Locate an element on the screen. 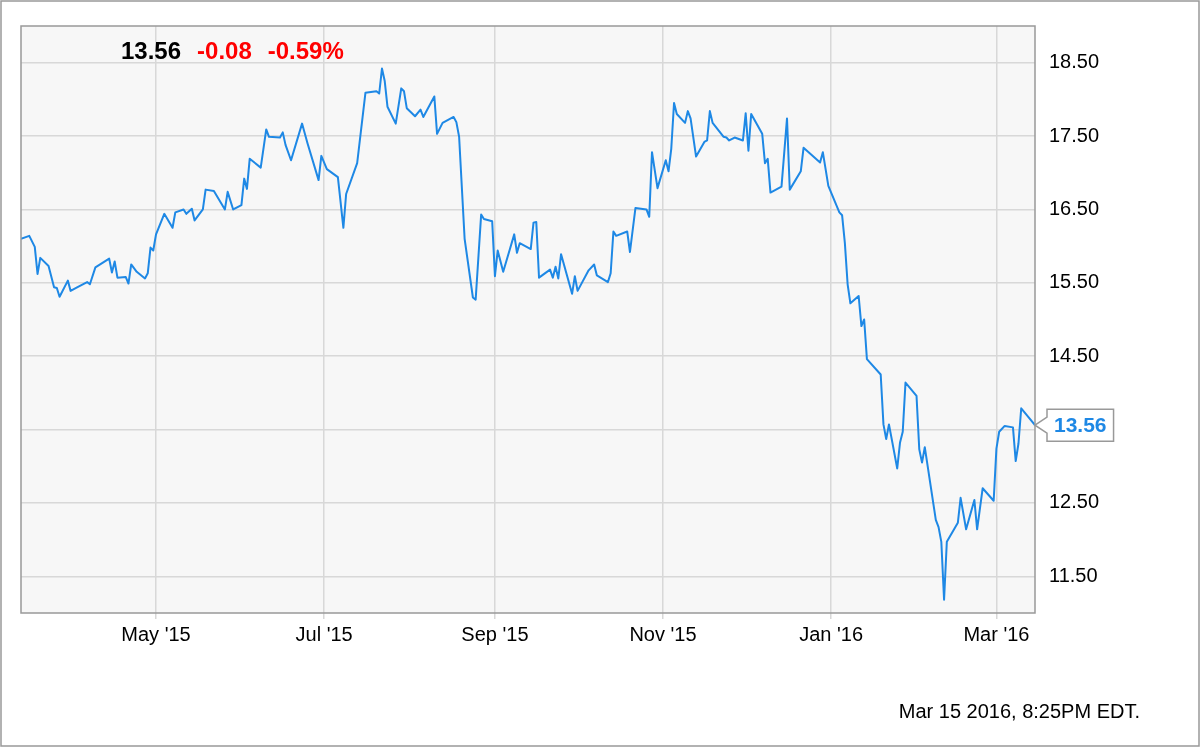 This screenshot has height=747, width=1200. annotation: -0.08 is located at coordinates (224, 50).